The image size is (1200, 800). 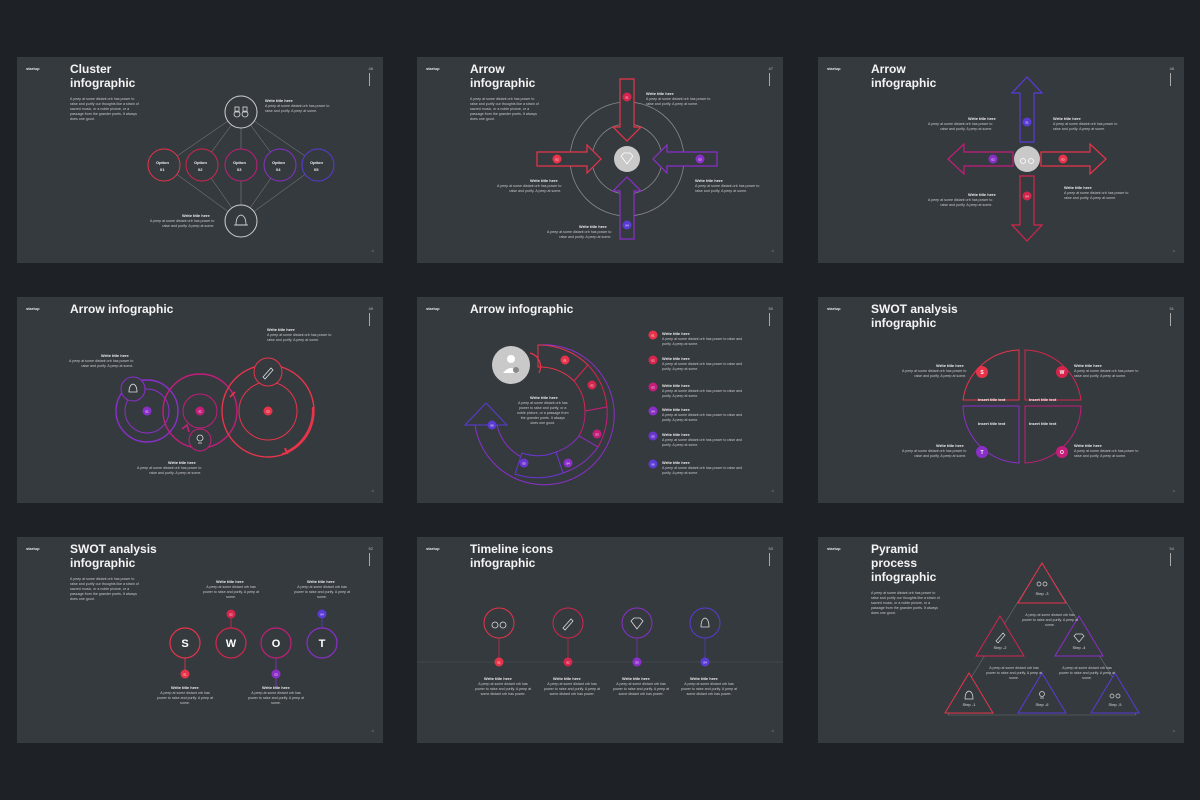 What do you see at coordinates (278, 169) in the screenshot?
I see `option-number: 04` at bounding box center [278, 169].